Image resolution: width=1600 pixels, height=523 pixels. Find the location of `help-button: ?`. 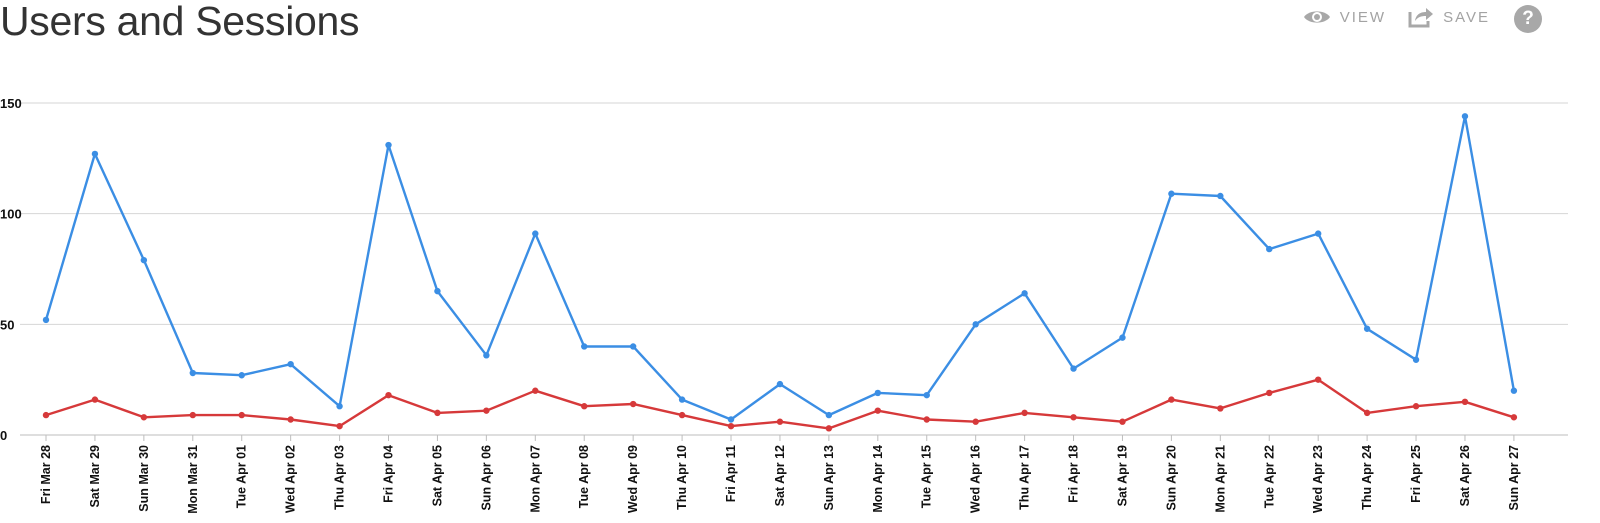

help-button: ? is located at coordinates (1528, 19).